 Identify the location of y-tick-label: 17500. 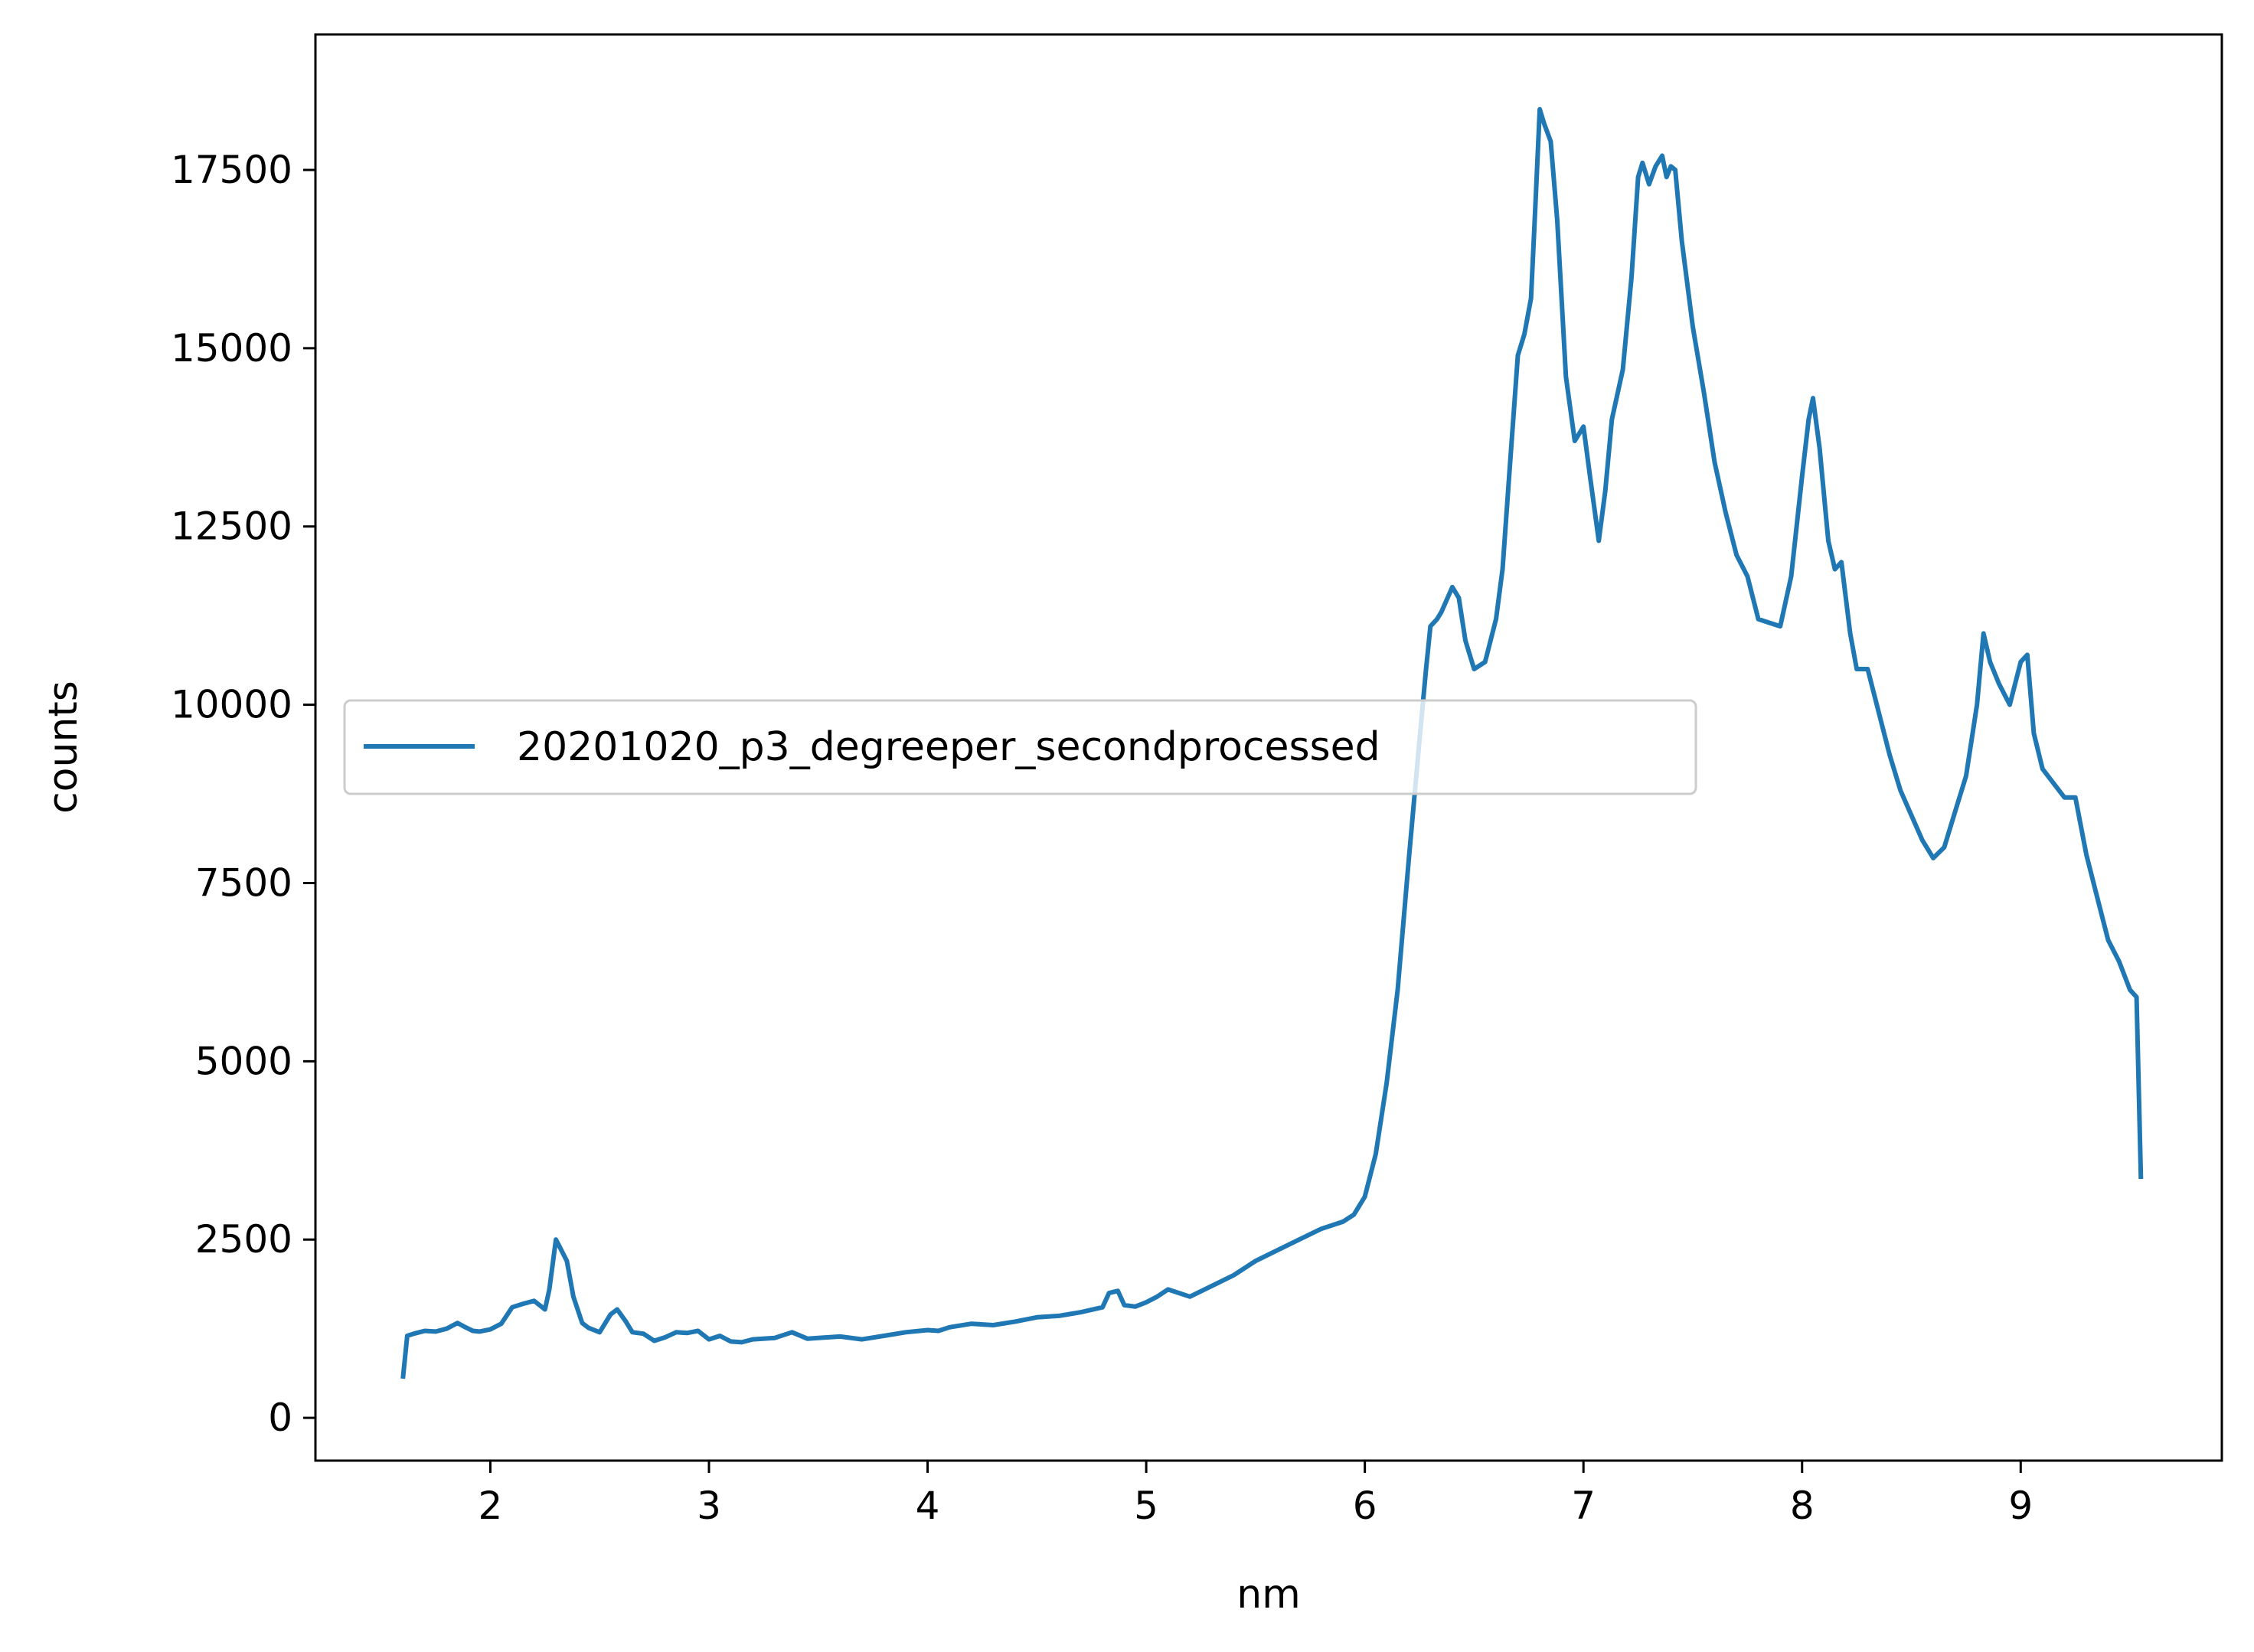
(231, 170).